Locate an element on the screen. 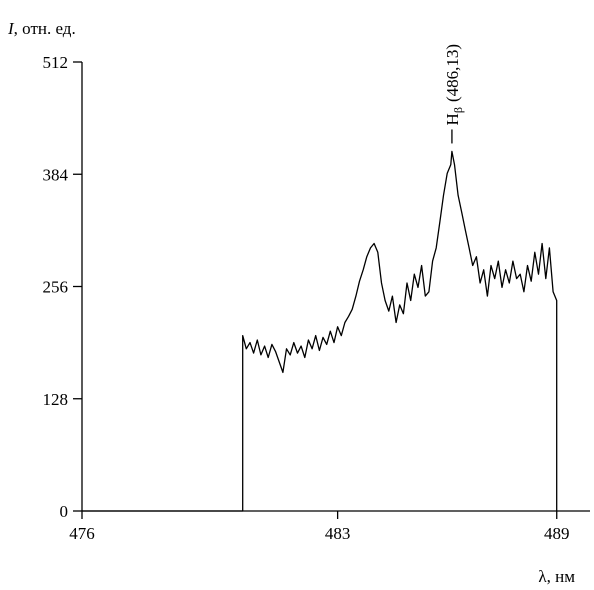  y-axis-label: I, отн. ед. is located at coordinates (41, 28).